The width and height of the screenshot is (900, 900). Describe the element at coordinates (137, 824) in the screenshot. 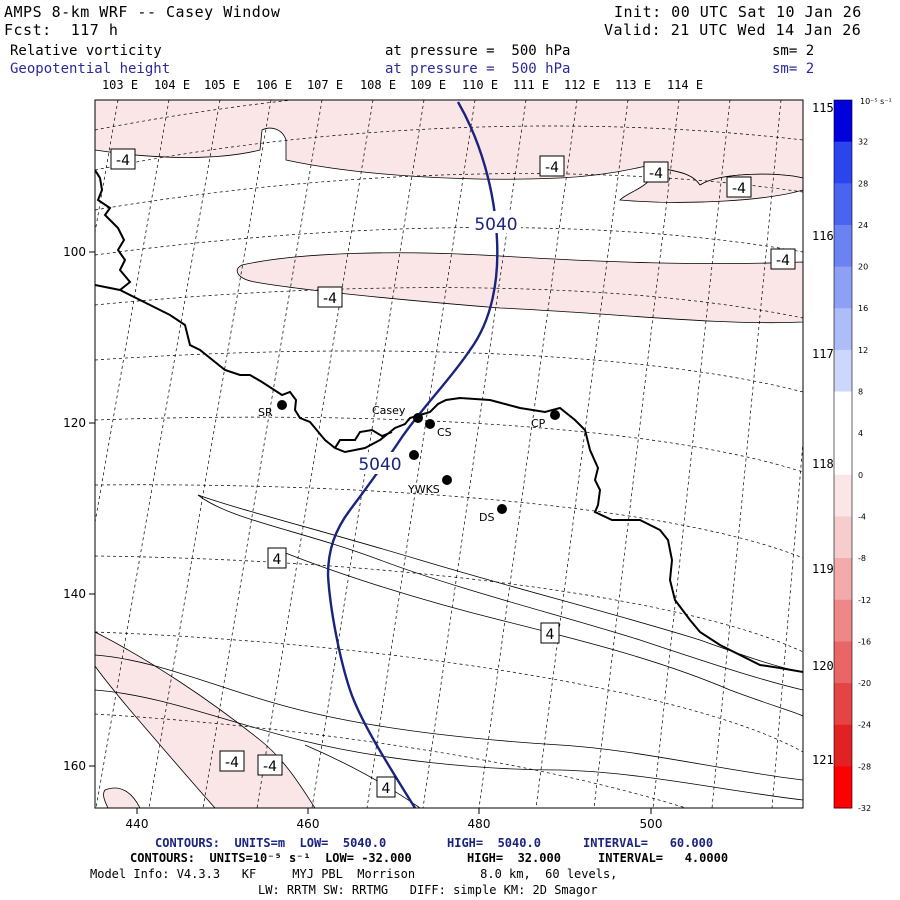

I see `x-tick-label: 440` at that location.